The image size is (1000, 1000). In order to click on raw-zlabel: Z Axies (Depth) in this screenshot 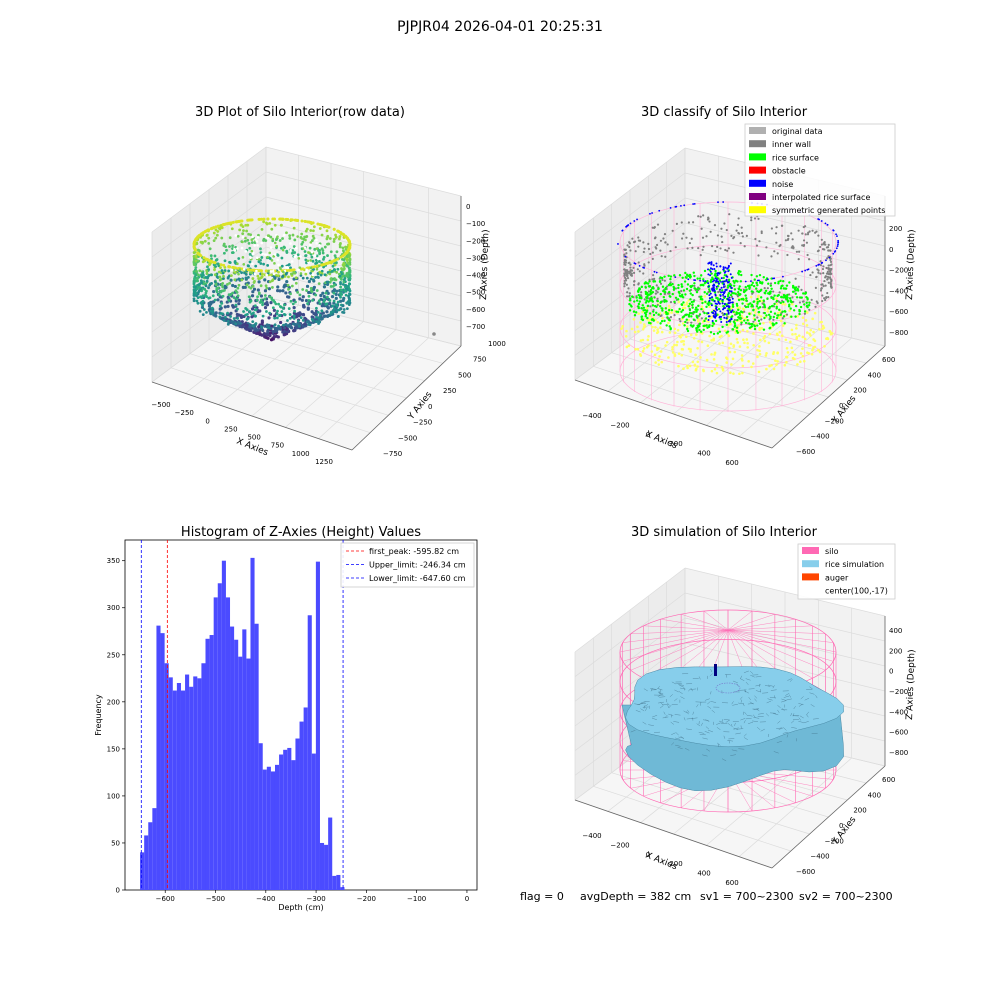, I will do `click(485, 264)`.